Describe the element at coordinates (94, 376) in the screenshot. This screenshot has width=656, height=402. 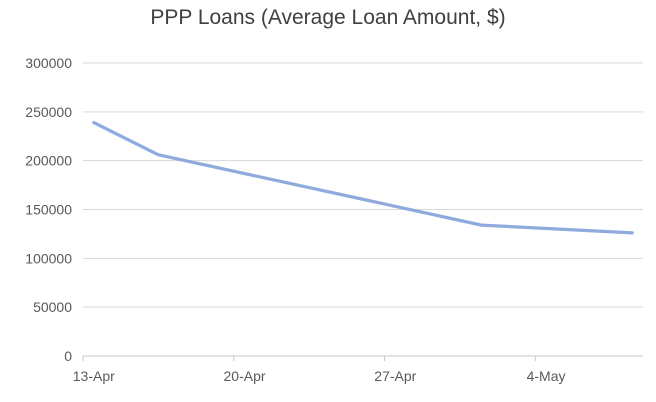
I see `x-axis-tick-label: 13-Apr` at that location.